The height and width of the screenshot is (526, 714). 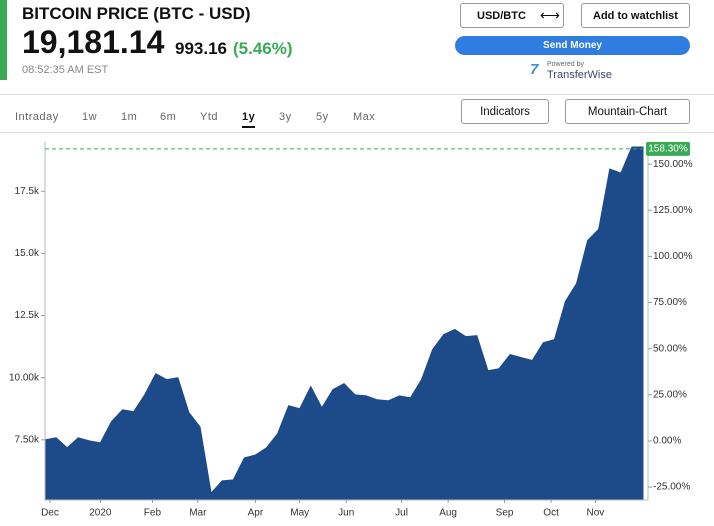 I want to click on y-tick-label: 10.00k, so click(x=24, y=377).